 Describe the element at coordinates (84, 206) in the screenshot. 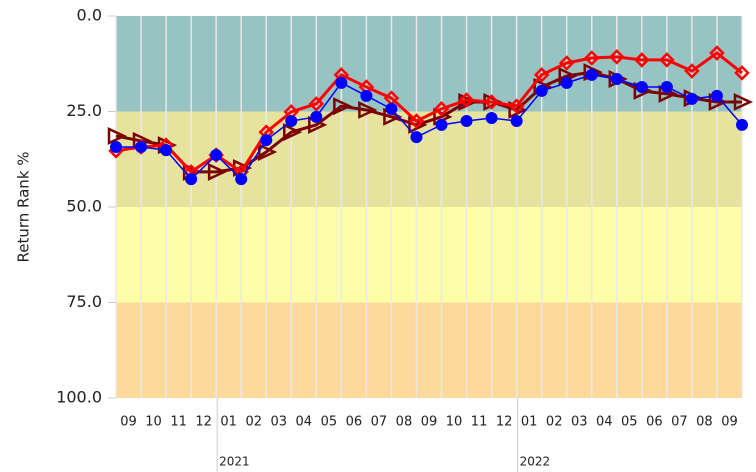

I see `y-tick-label: 50.0` at that location.